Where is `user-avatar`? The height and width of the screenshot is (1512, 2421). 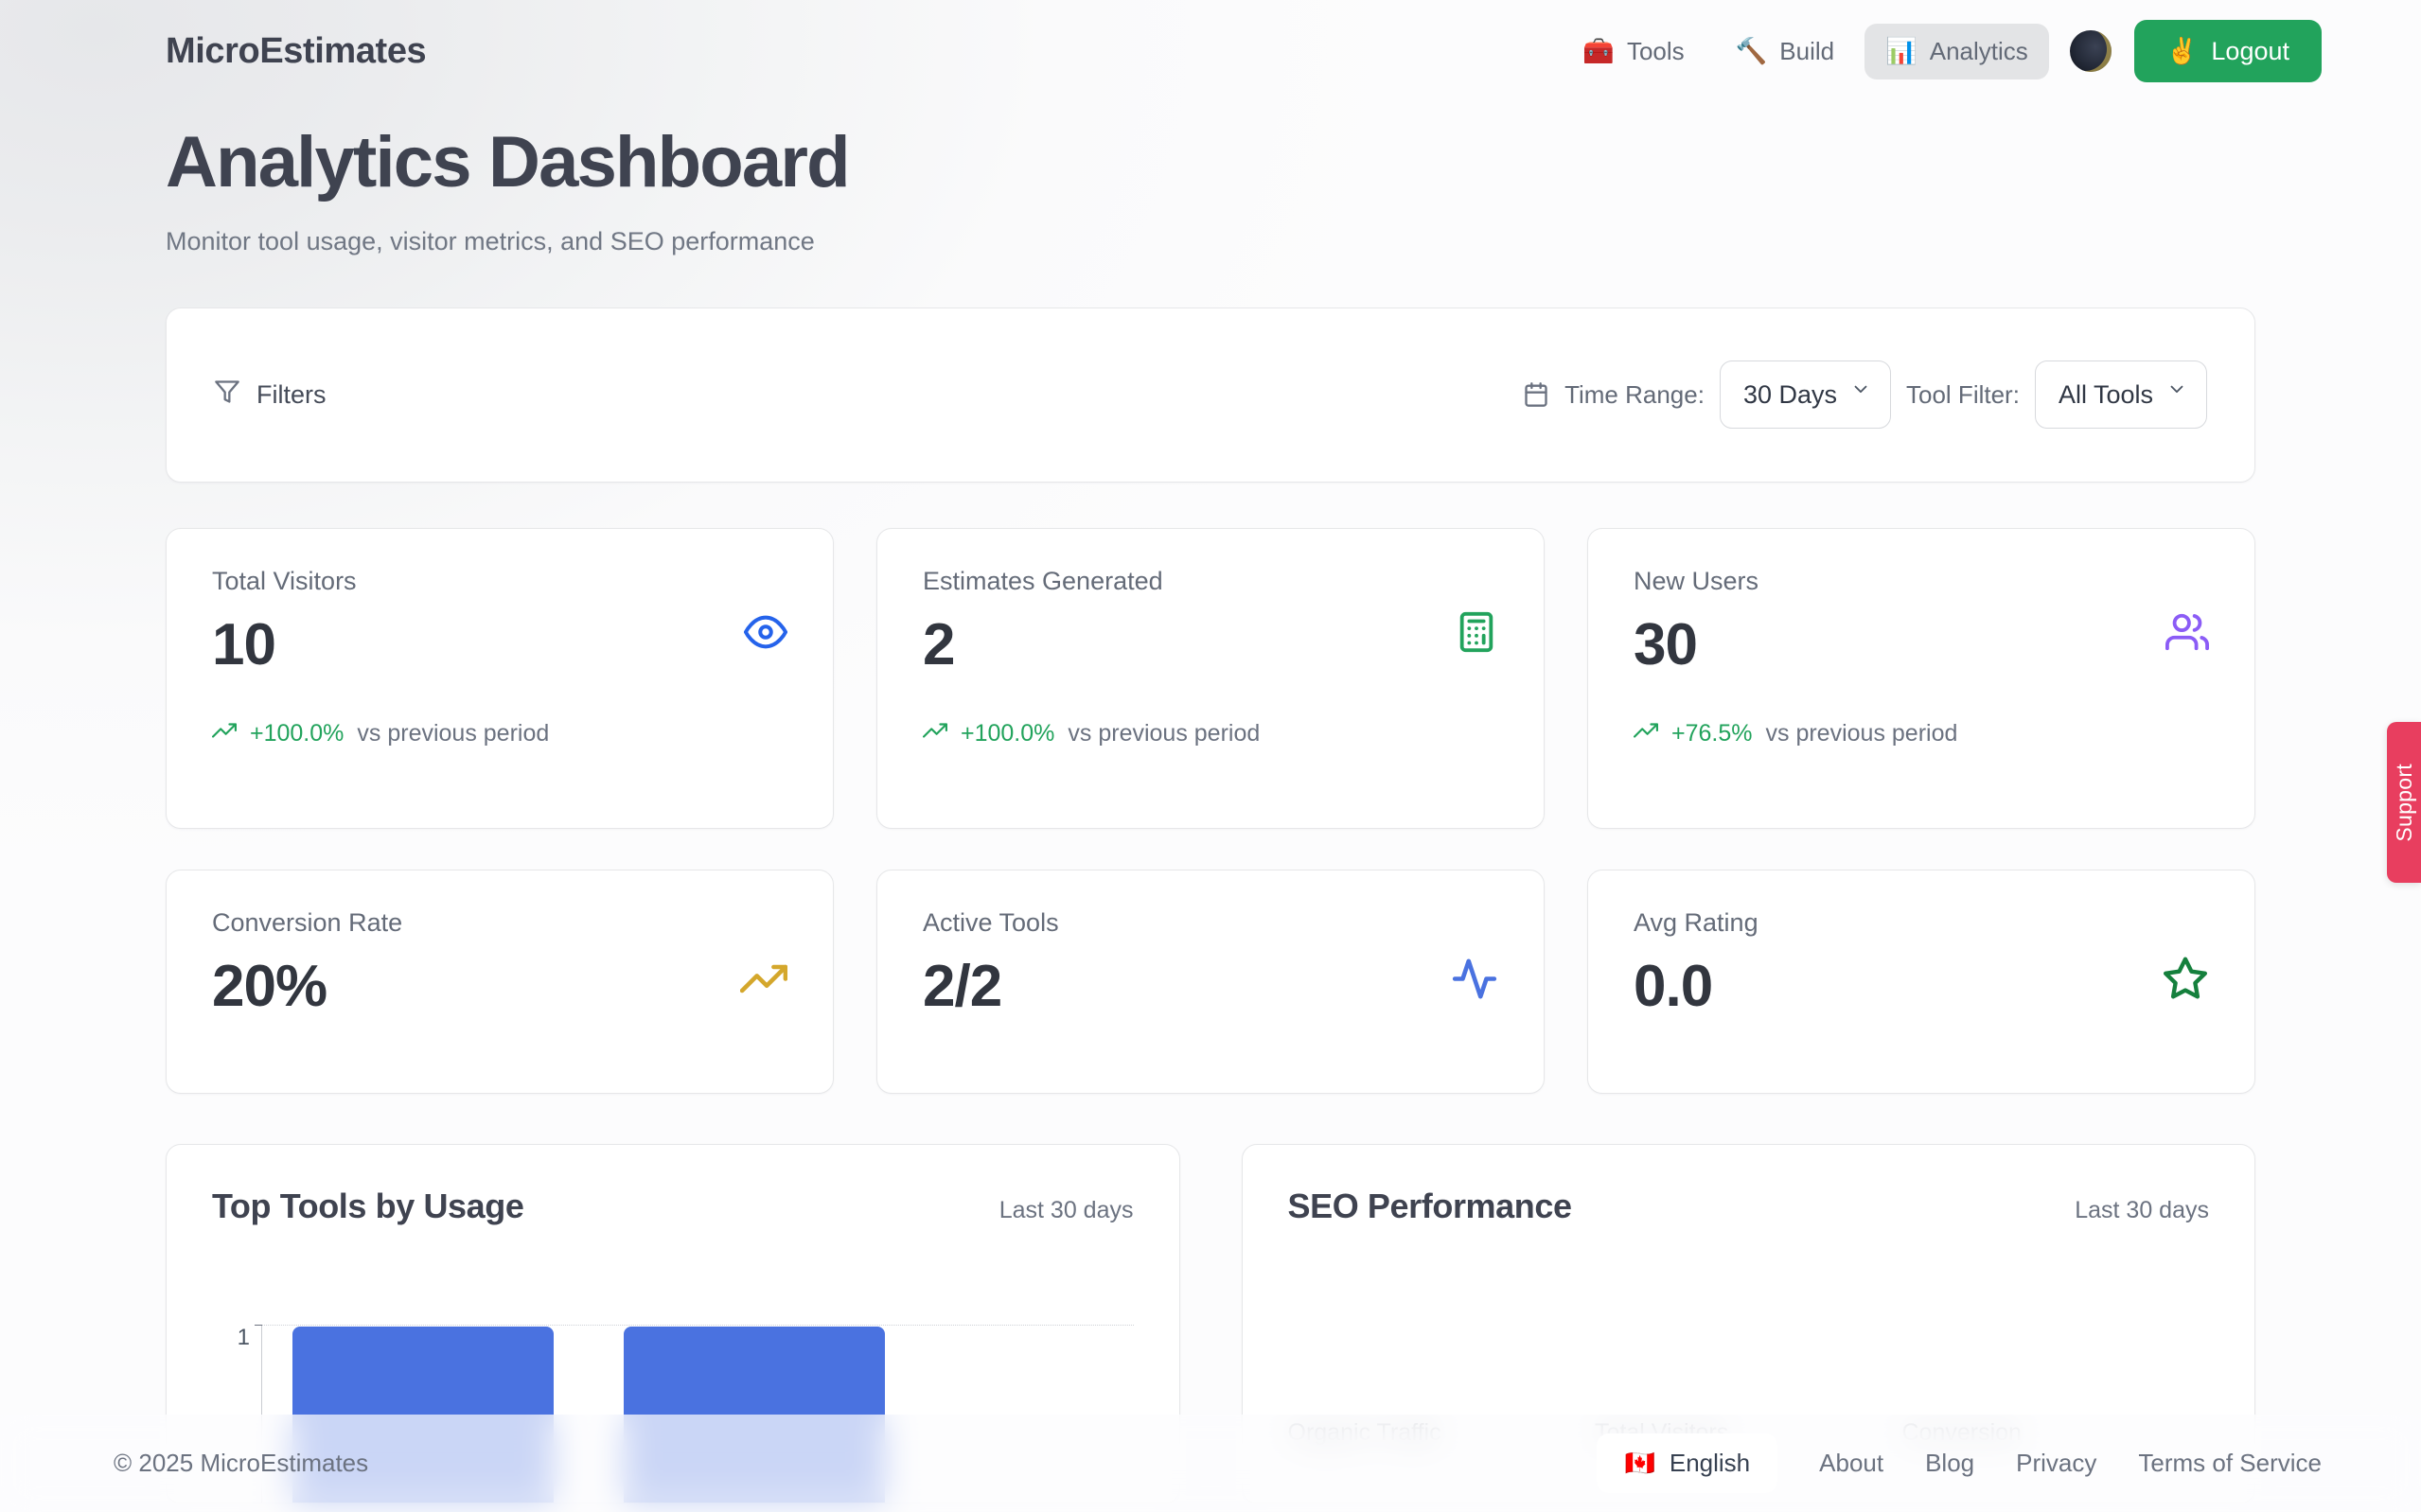 user-avatar is located at coordinates (2090, 51).